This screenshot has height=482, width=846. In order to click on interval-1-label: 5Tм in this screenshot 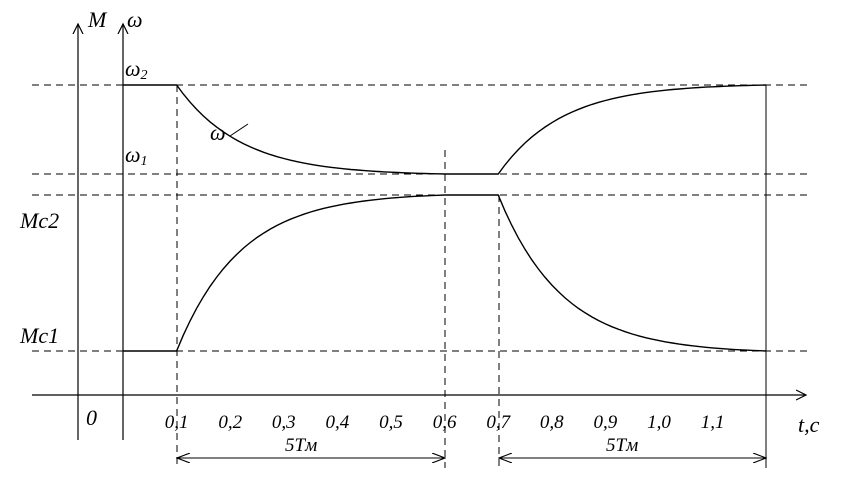, I will do `click(301, 445)`.